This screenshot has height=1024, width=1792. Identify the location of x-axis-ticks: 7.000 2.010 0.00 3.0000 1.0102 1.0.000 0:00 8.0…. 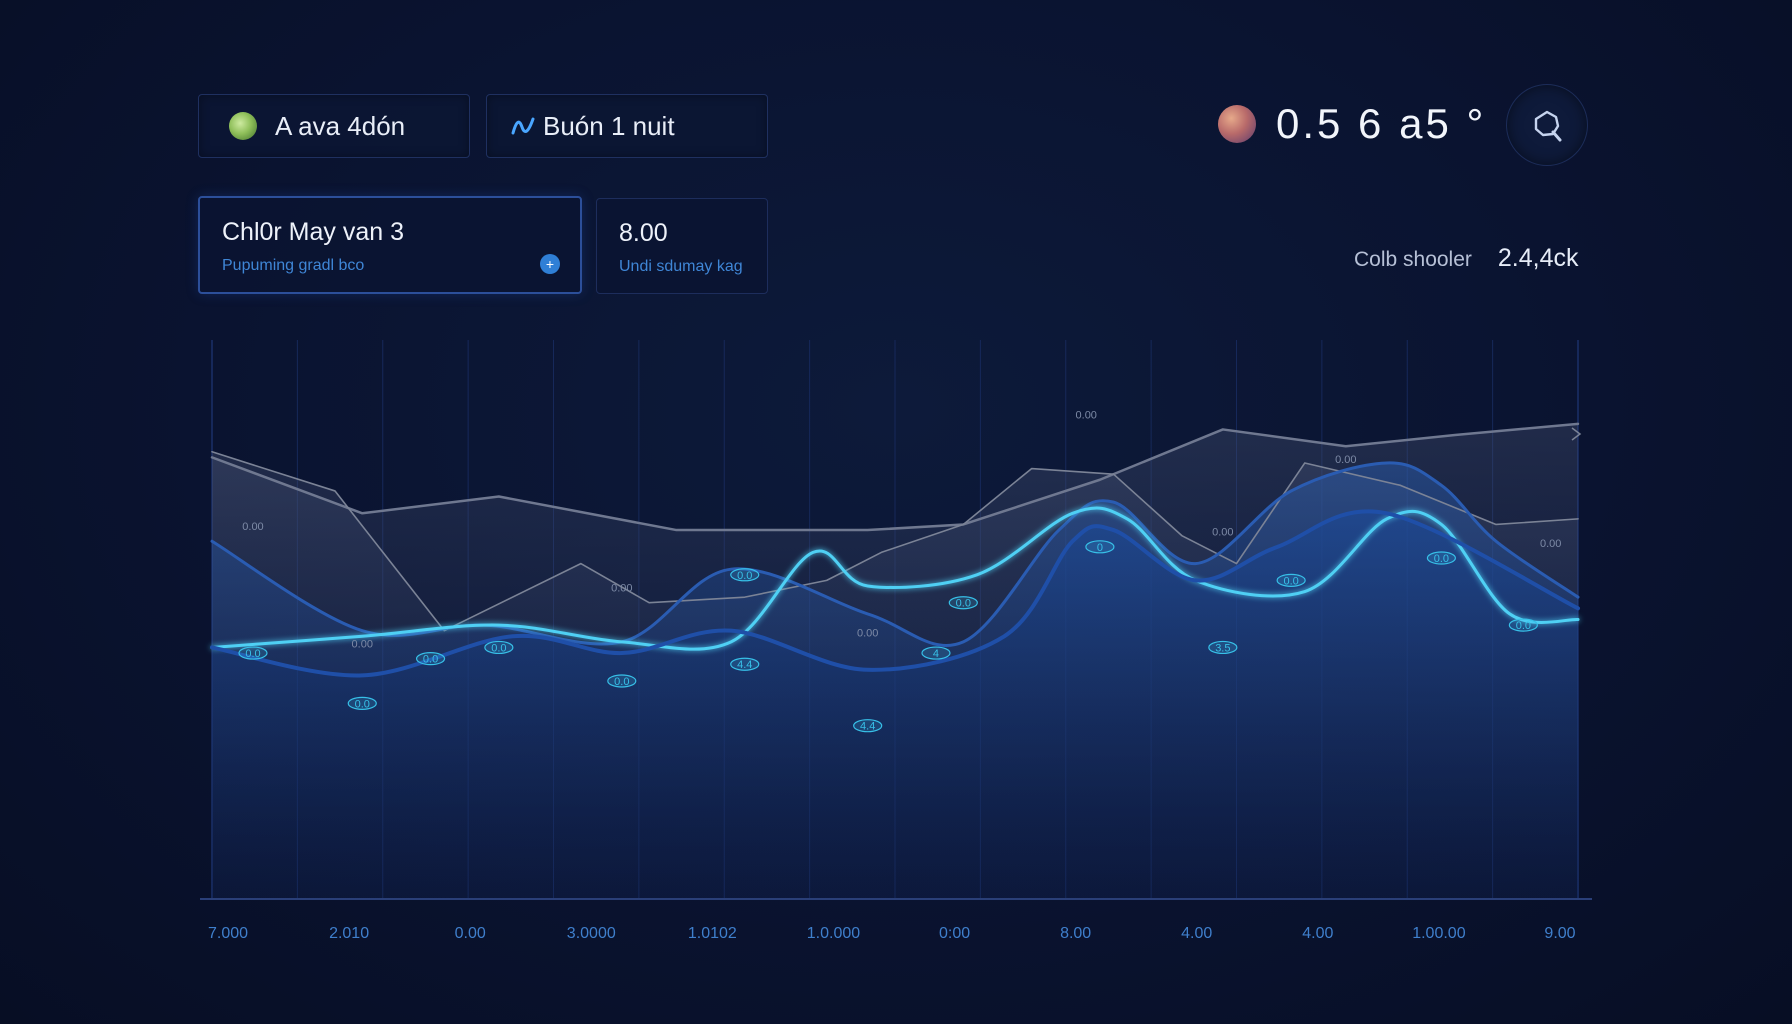
(892, 933).